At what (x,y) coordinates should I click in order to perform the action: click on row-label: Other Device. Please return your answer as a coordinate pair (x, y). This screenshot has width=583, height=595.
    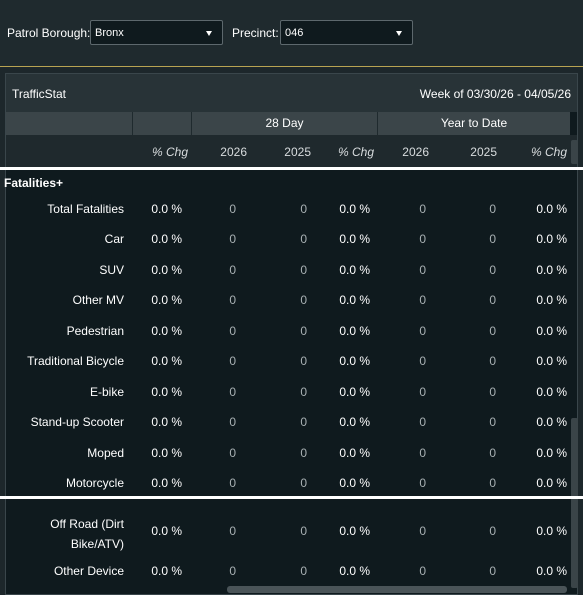
    Looking at the image, I should click on (88, 571).